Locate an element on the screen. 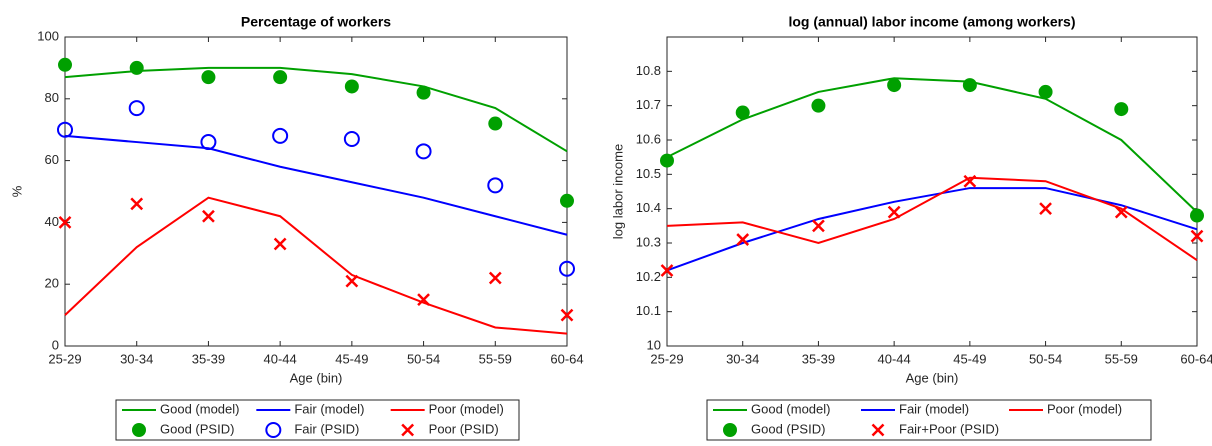  legend-label: Fair (PSID) is located at coordinates (326, 428).